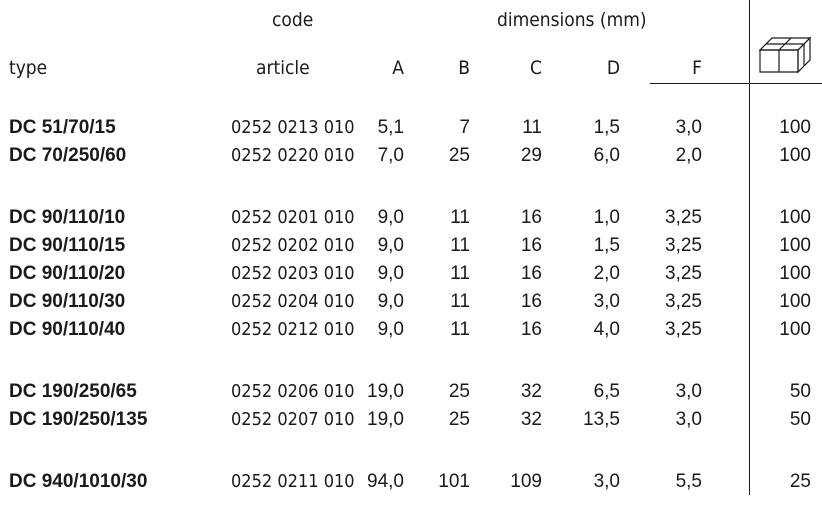  Describe the element at coordinates (688, 481) in the screenshot. I see `row-dim-f: 5,5` at that location.